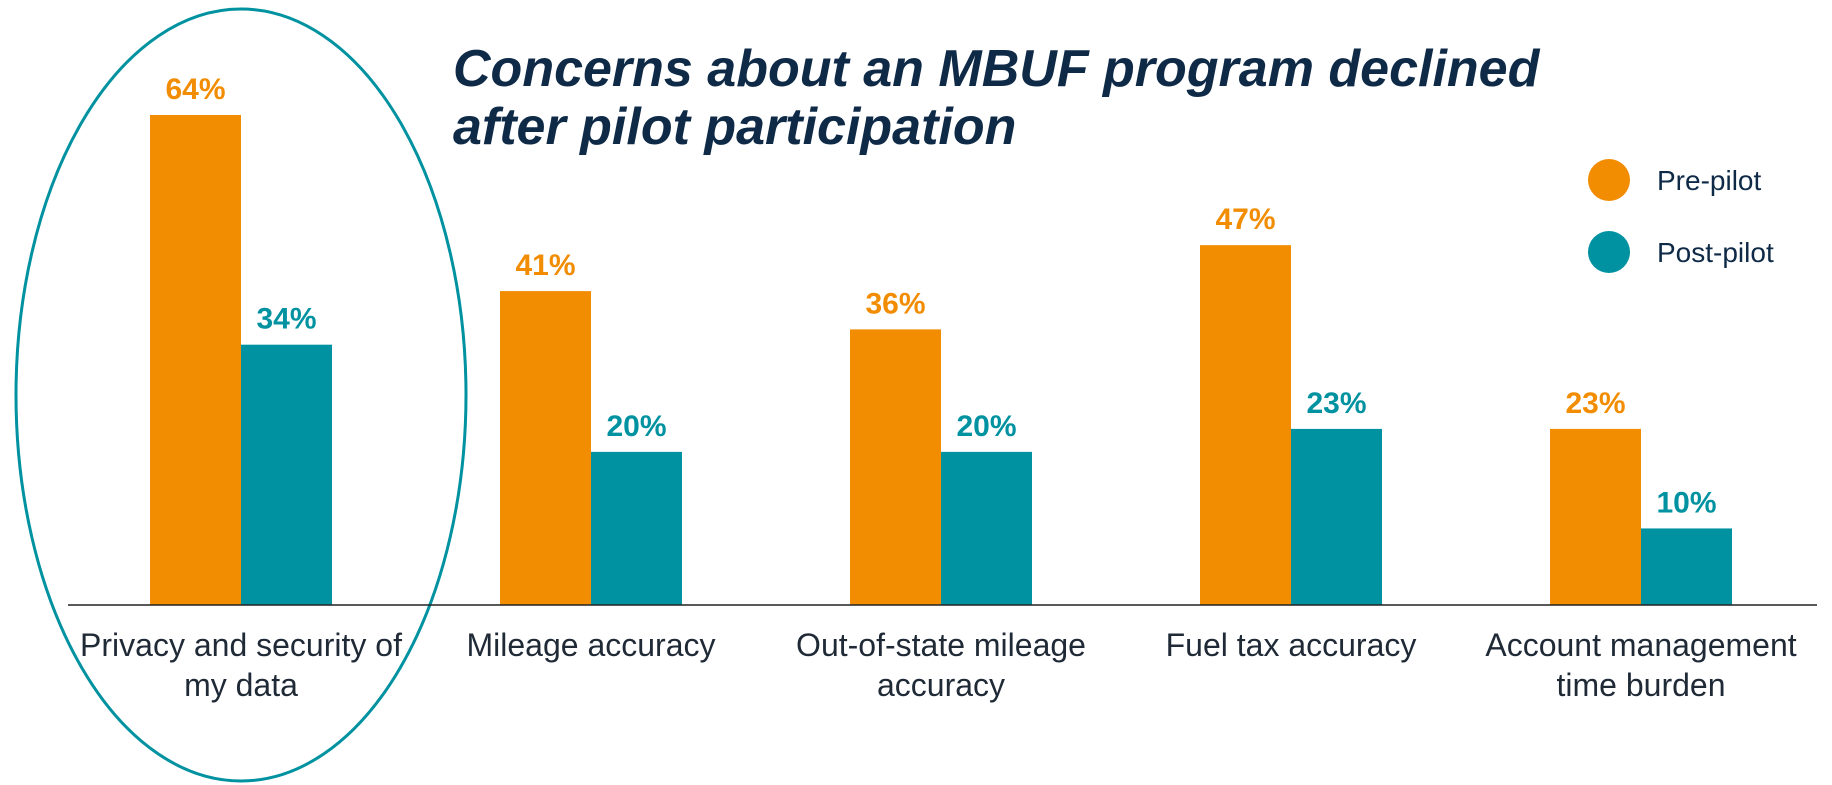 The image size is (1832, 785). What do you see at coordinates (286, 319) in the screenshot?
I see `value-label: 34%` at bounding box center [286, 319].